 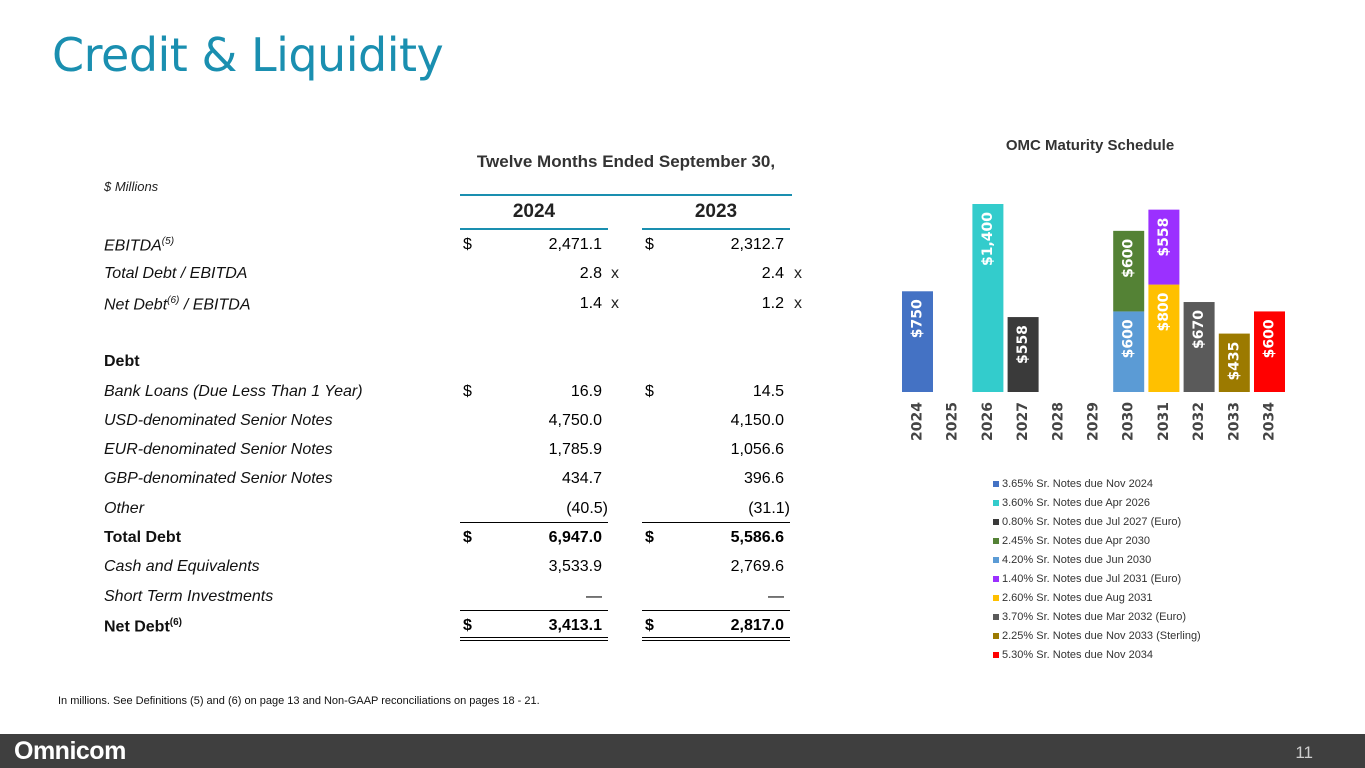 I want to click on row-label: Short Term Investments, so click(x=189, y=596).